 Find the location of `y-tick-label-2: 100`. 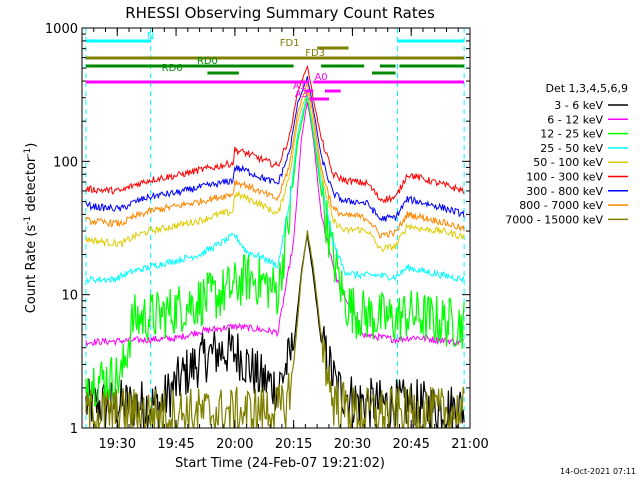

y-tick-label-2: 100 is located at coordinates (65, 162).